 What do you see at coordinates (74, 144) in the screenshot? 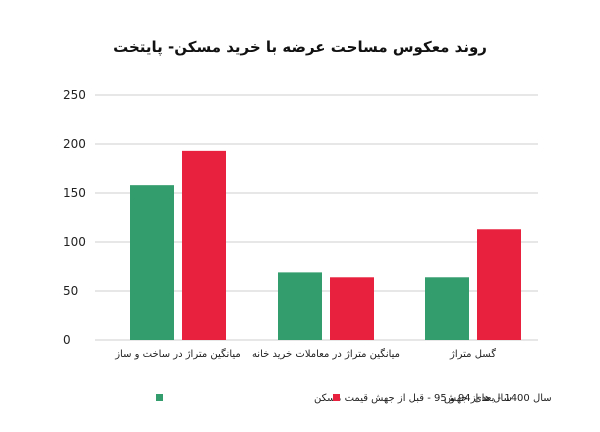
I see `y-tick-label: 200` at bounding box center [74, 144].